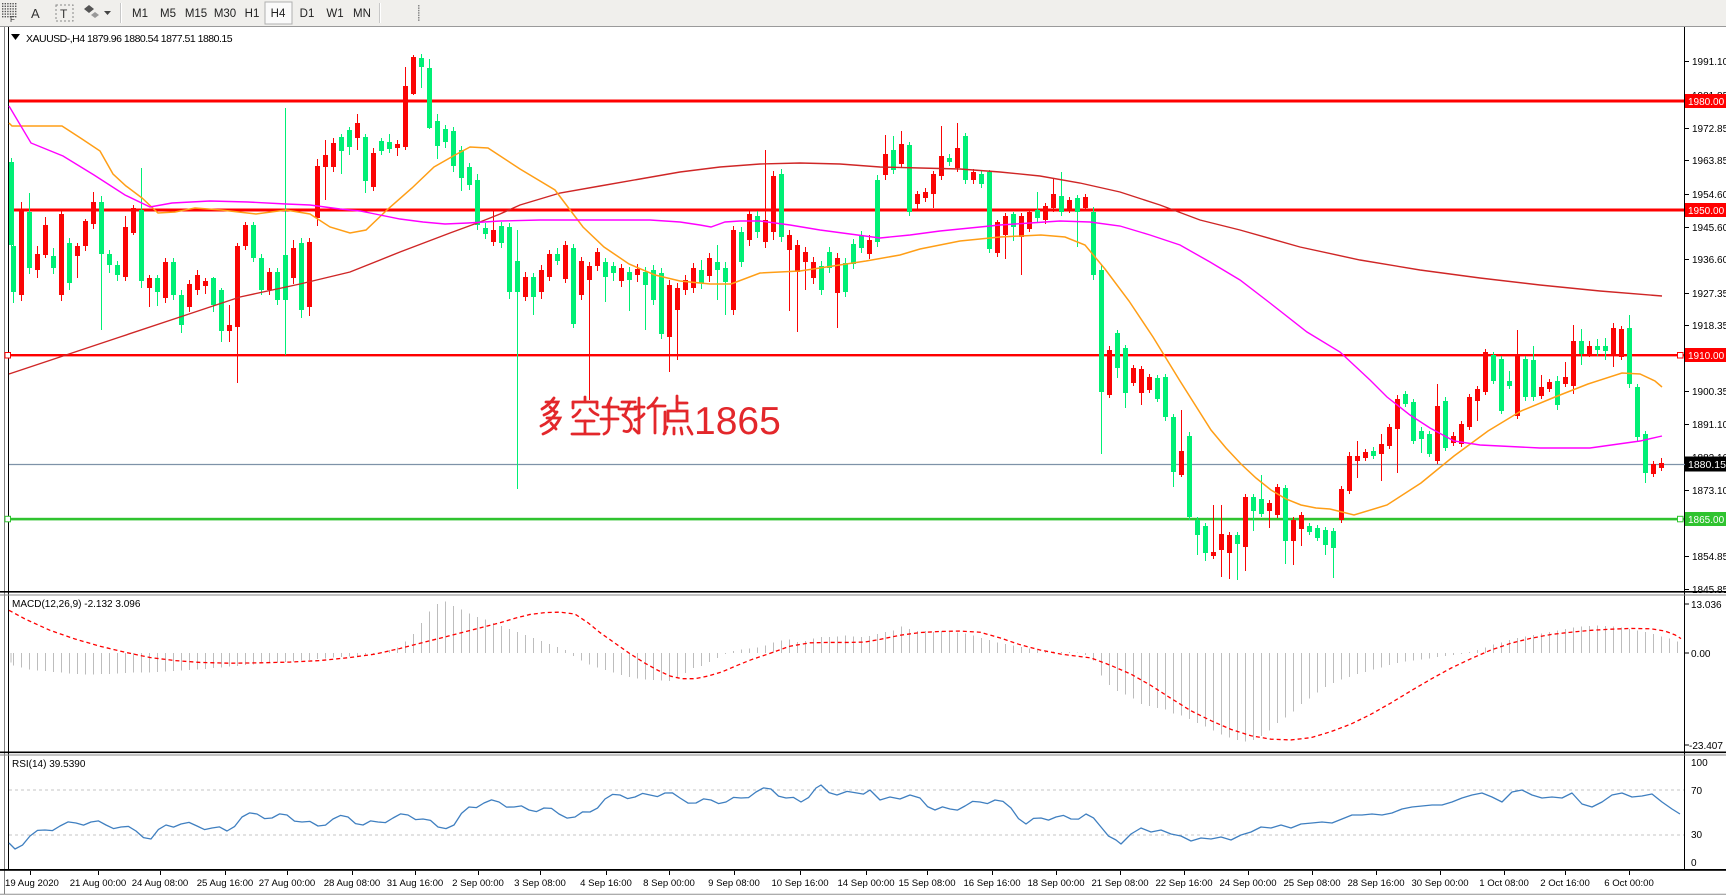 The width and height of the screenshot is (1726, 895). Describe the element at coordinates (35, 13) in the screenshot. I see `svg-text: A` at that location.